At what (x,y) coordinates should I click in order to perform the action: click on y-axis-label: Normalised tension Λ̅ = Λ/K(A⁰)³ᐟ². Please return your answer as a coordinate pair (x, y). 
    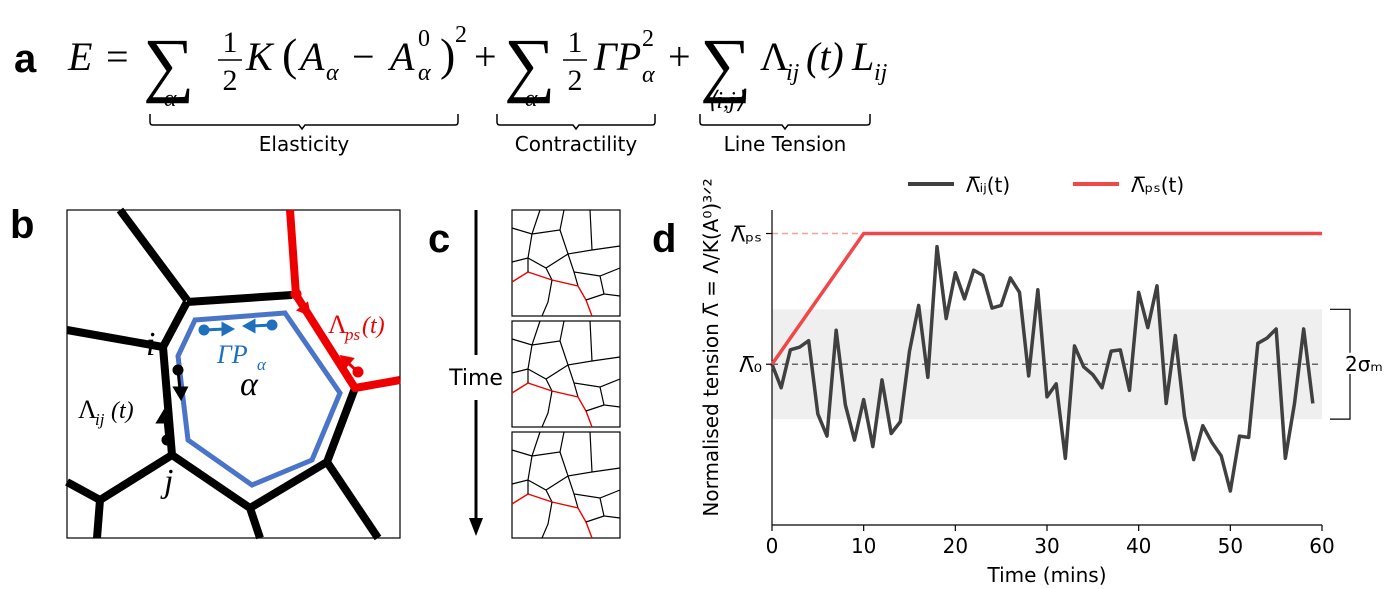
    Looking at the image, I should click on (711, 347).